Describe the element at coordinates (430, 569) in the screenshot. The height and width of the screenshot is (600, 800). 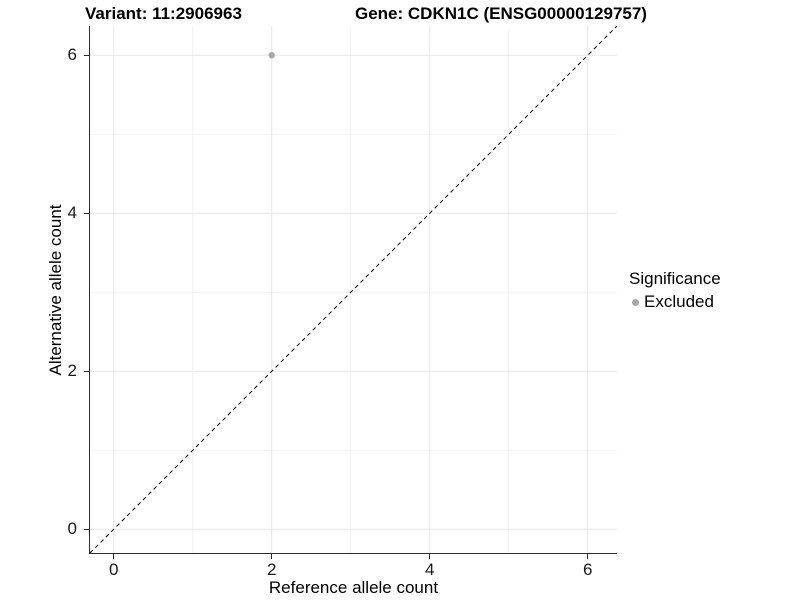
I see `x-tick-label: 4` at that location.